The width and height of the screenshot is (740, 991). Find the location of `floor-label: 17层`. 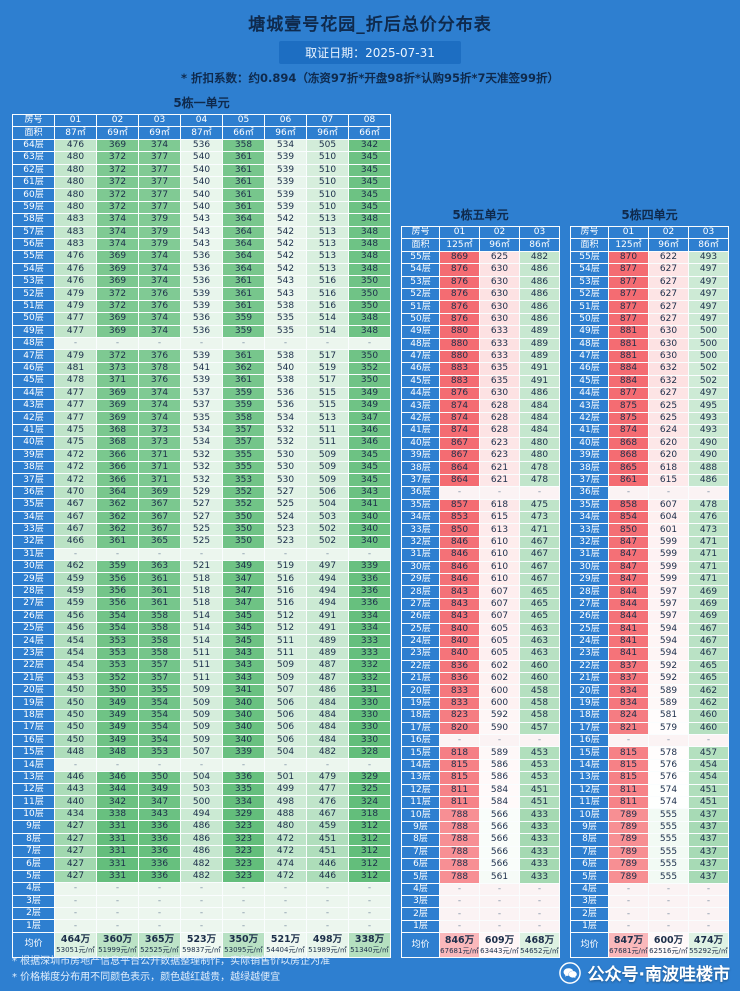

floor-label: 17层 is located at coordinates (420, 728).